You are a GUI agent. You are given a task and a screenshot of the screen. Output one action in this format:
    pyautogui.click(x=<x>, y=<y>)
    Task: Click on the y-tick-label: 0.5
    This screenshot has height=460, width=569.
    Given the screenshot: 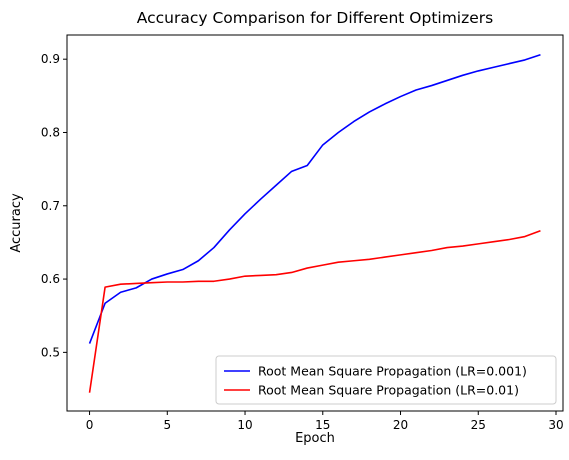 What is the action you would take?
    pyautogui.click(x=50, y=352)
    